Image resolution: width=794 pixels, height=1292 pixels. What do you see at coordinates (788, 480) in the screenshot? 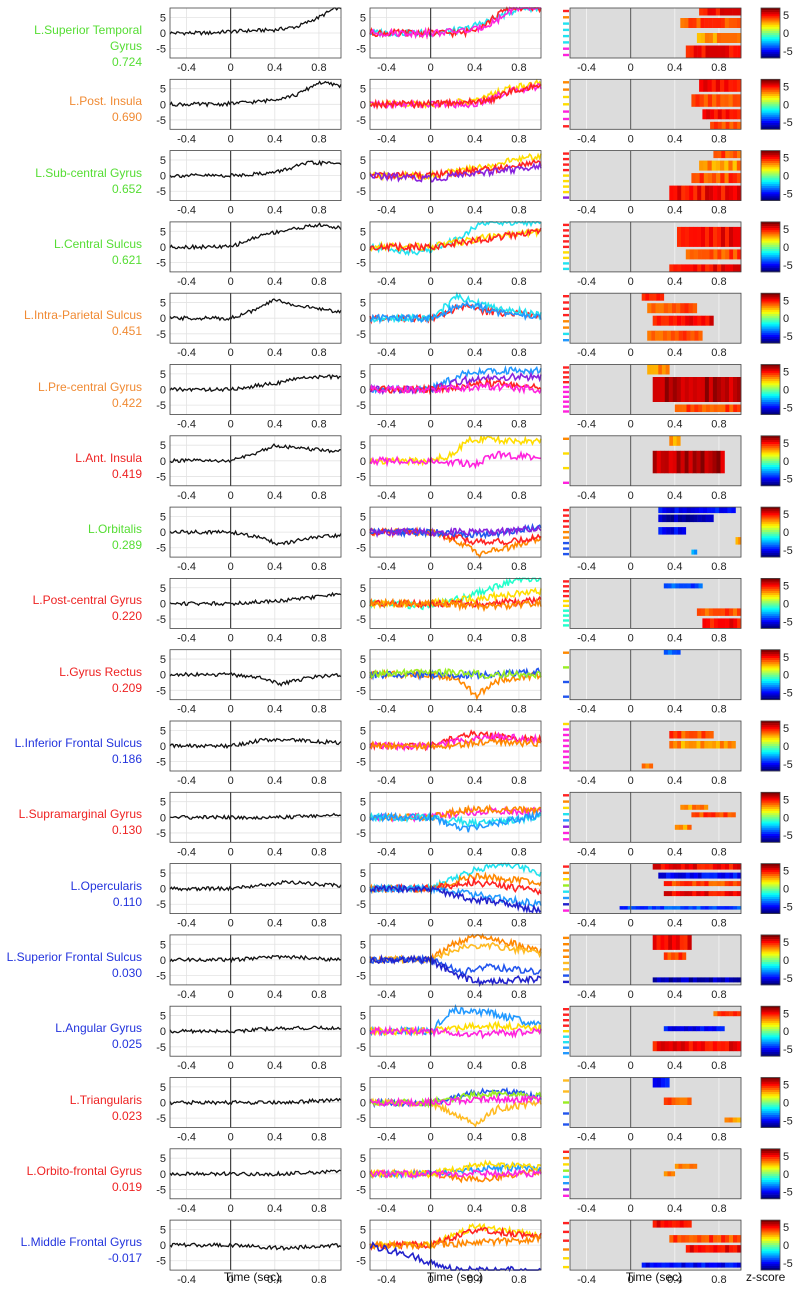
I see `colorbar-tick-label: -5` at bounding box center [788, 480].